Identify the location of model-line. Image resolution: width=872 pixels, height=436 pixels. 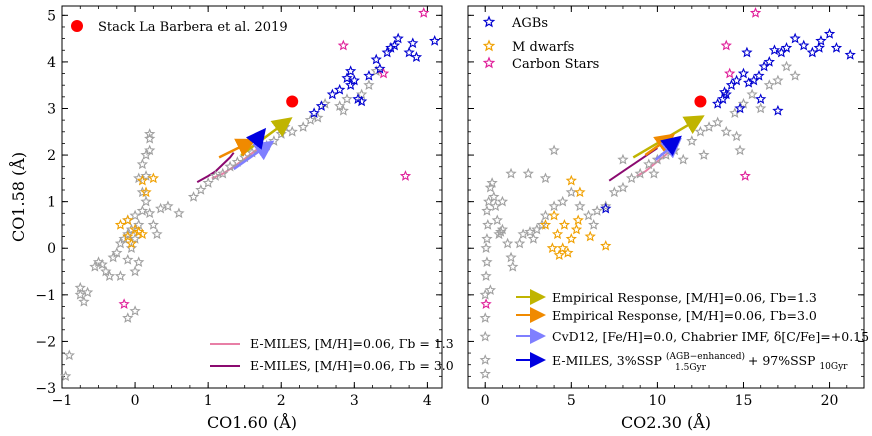
(215, 167).